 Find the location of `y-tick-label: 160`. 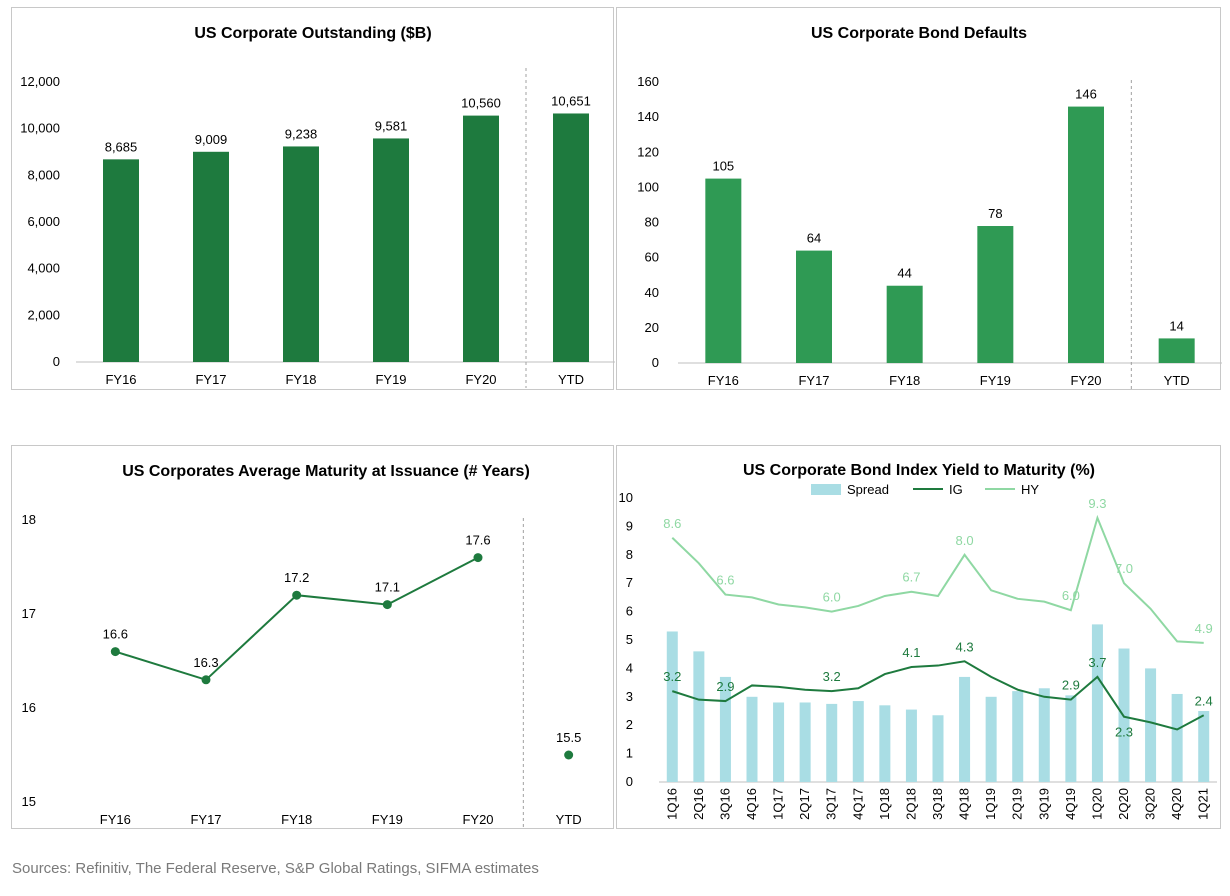

y-tick-label: 160 is located at coordinates (648, 81).